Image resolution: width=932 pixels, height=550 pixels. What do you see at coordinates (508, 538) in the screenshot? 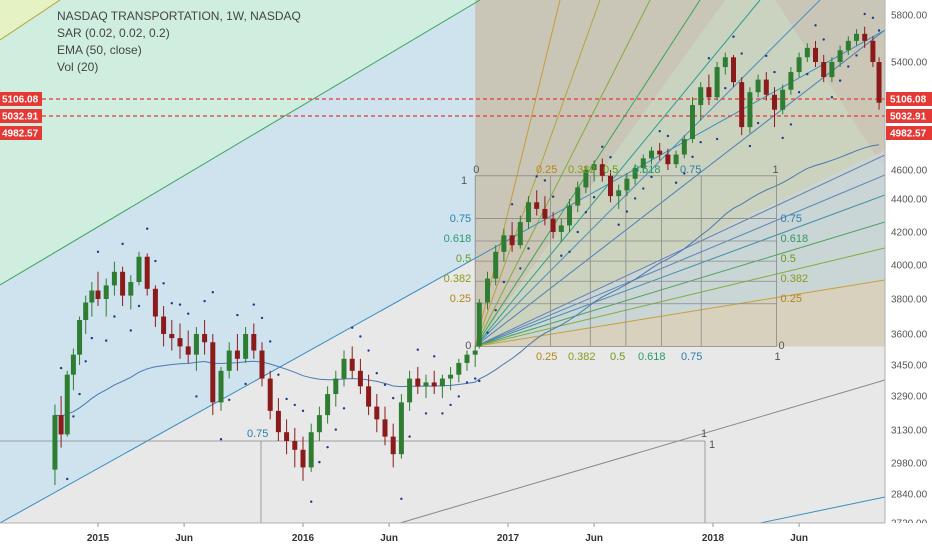
I see `x-tick-label-4: 2017` at bounding box center [508, 538].